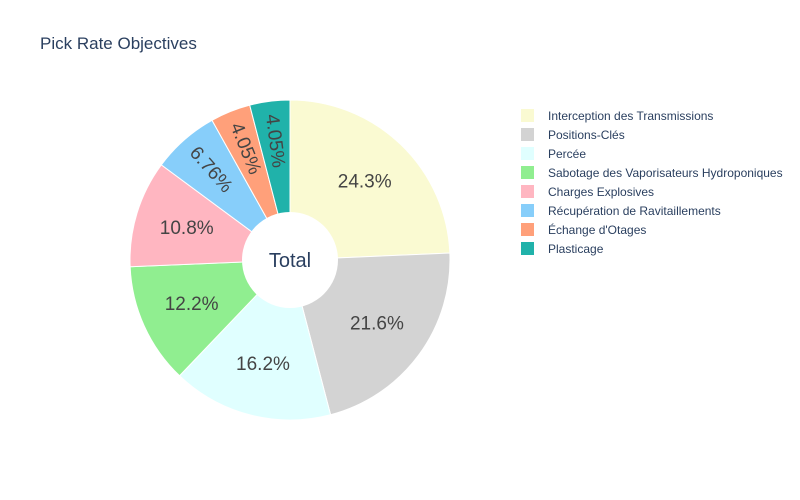  I want to click on pie-center-label: Total, so click(290, 261).